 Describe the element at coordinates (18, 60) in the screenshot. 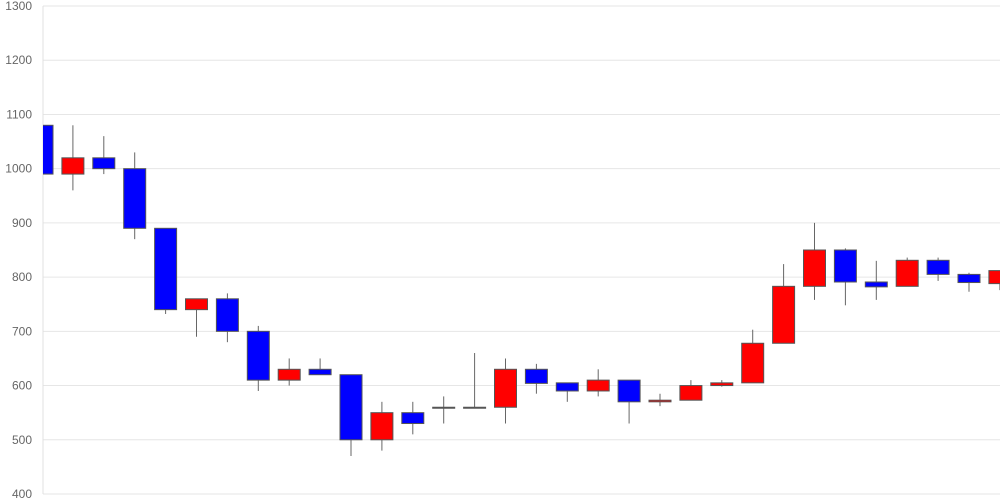

I see `y-tick-label: 1200` at that location.